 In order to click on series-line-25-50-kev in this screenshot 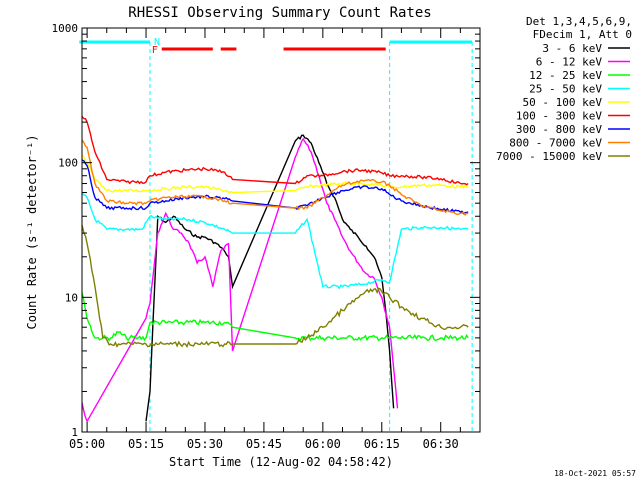, I will do `click(275, 241)`.